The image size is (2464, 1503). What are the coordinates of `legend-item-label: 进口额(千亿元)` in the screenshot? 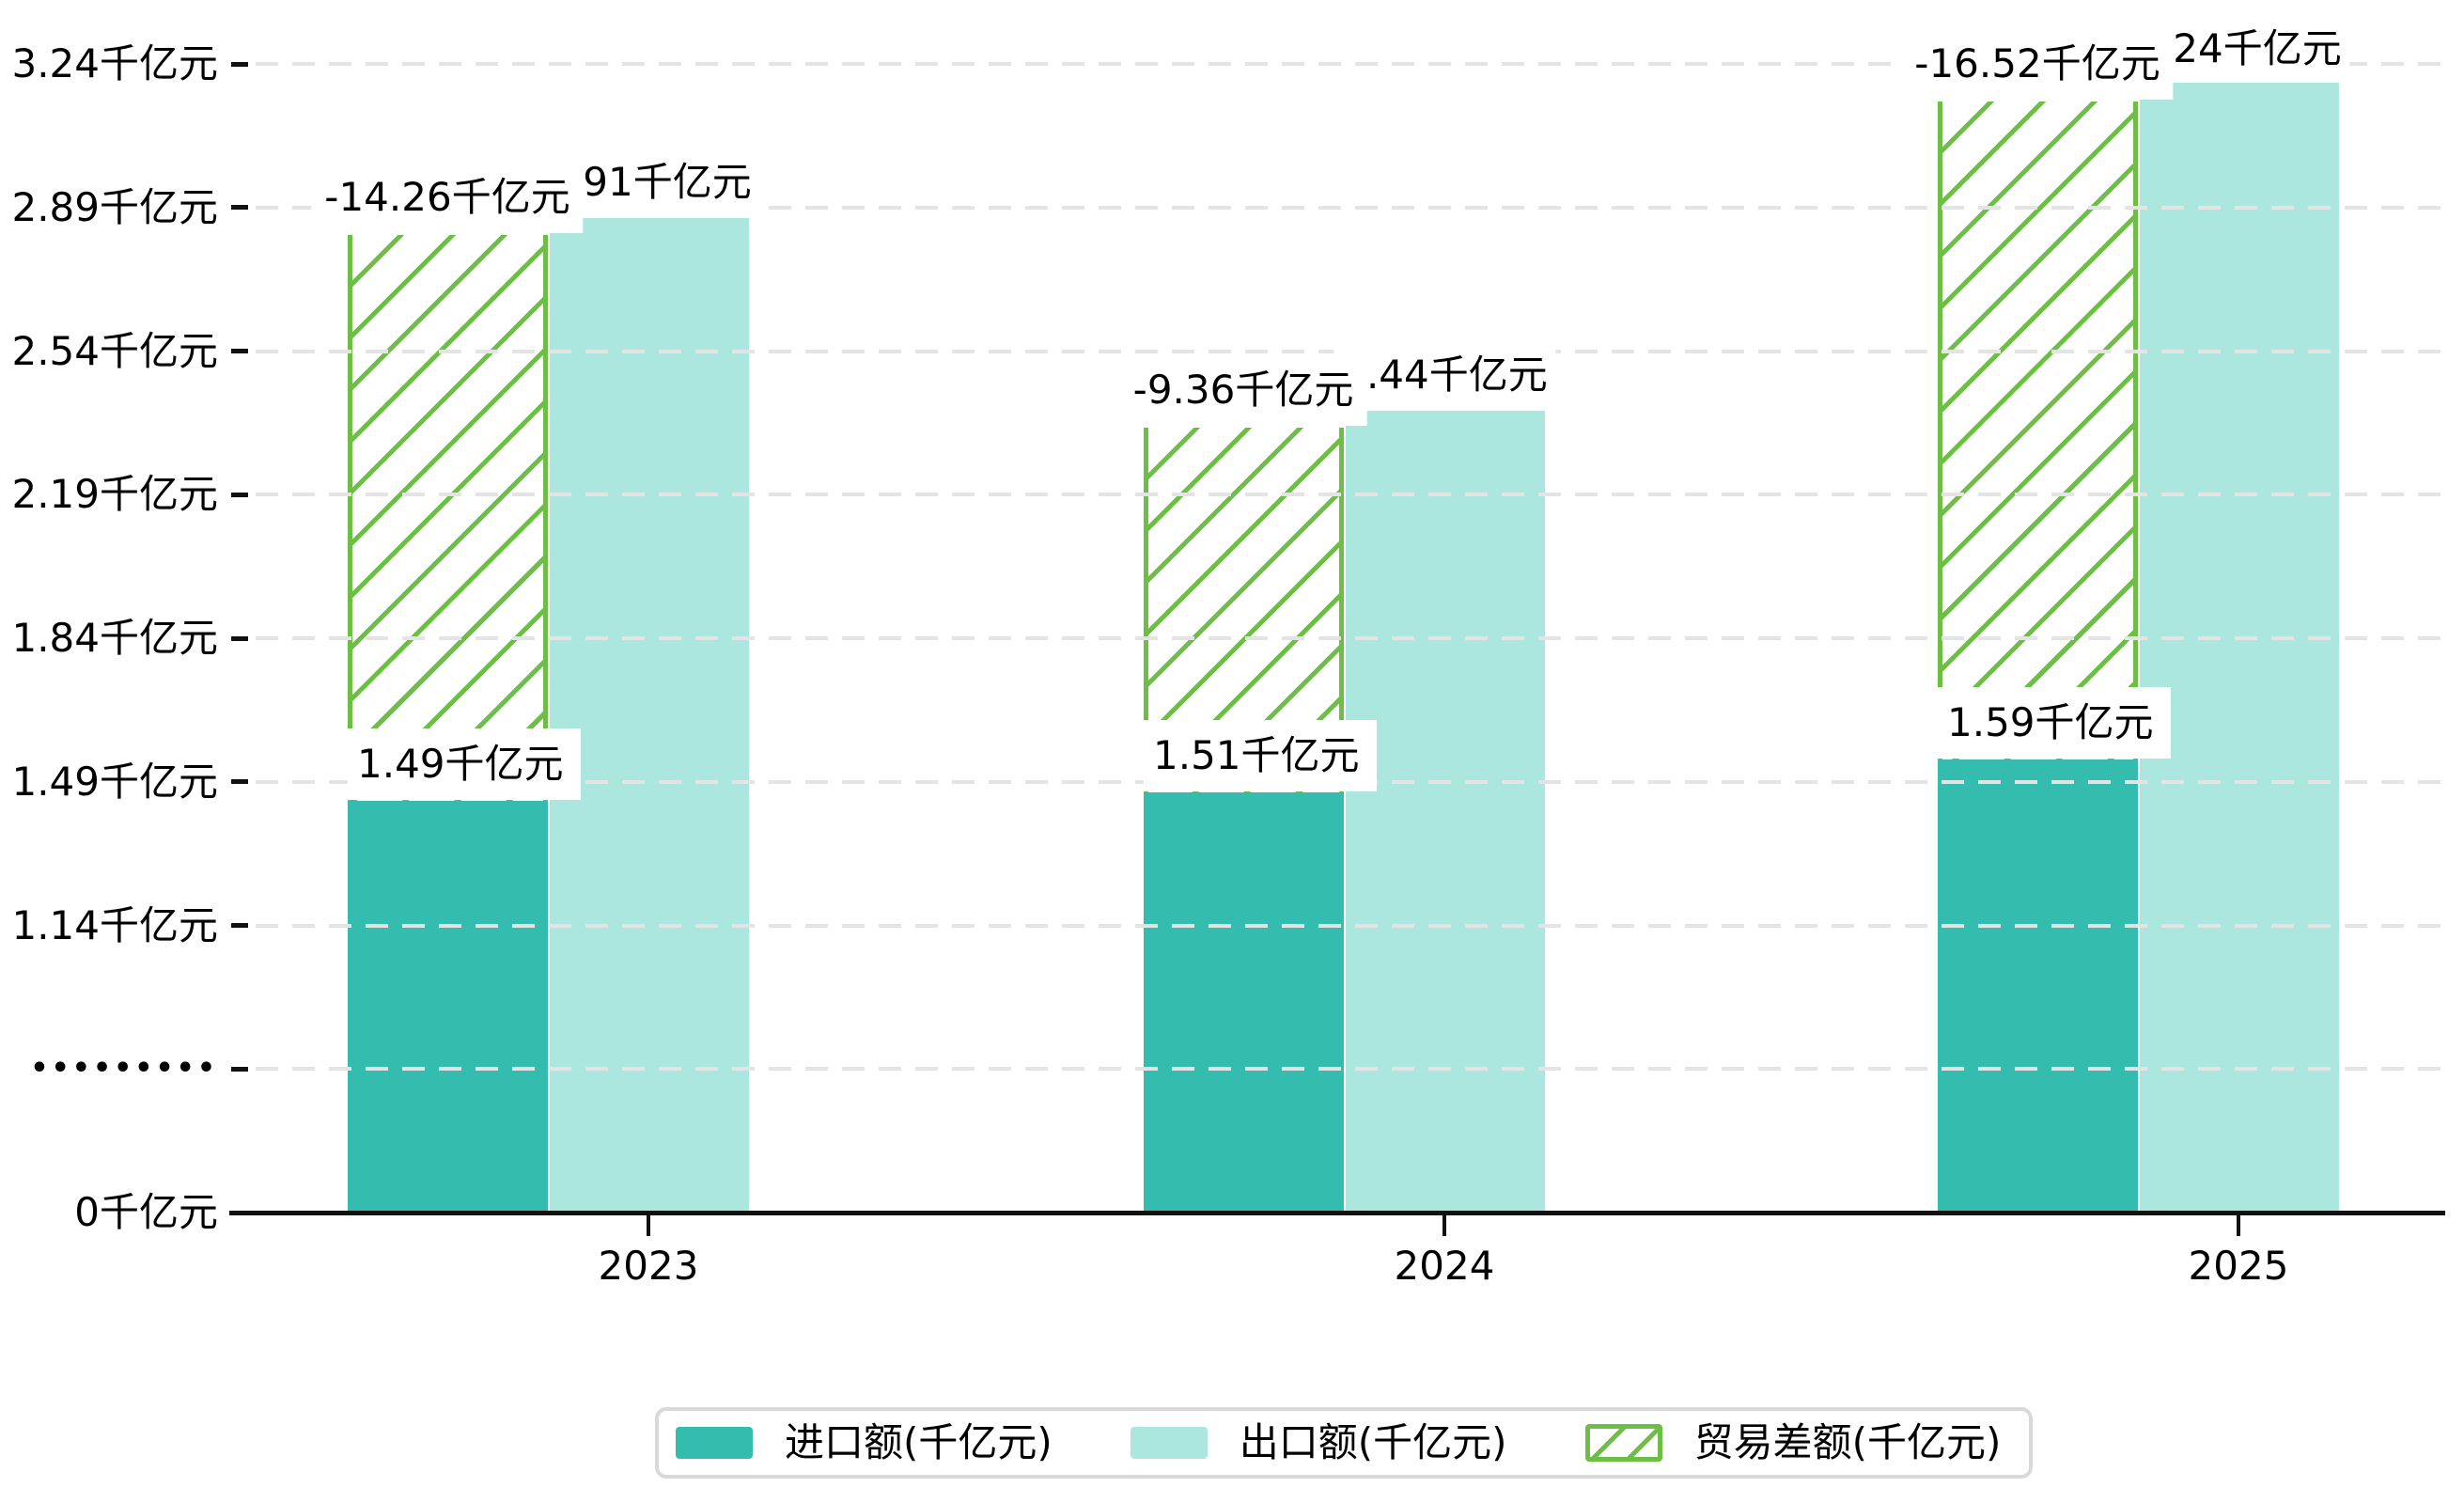 It's located at (919, 1442).